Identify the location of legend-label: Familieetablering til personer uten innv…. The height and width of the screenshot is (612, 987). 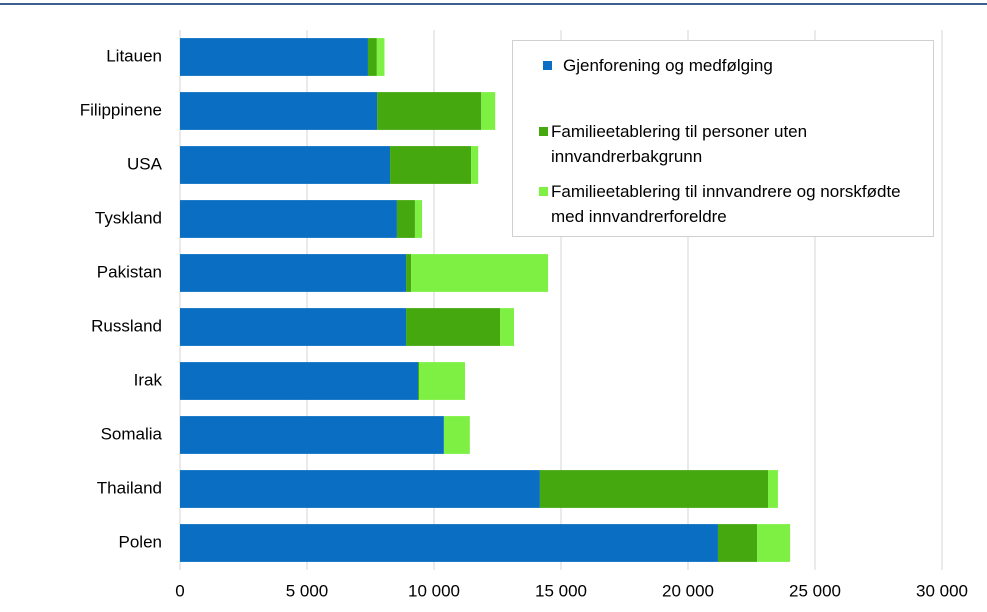
(679, 144).